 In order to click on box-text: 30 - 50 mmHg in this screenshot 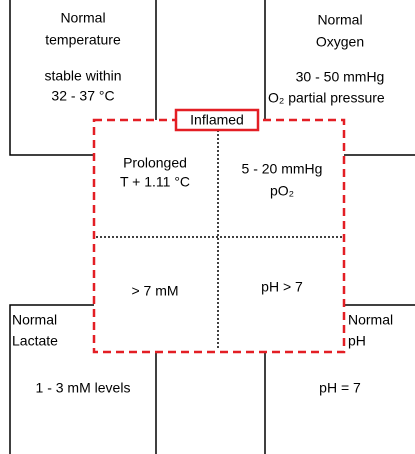, I will do `click(340, 77)`.